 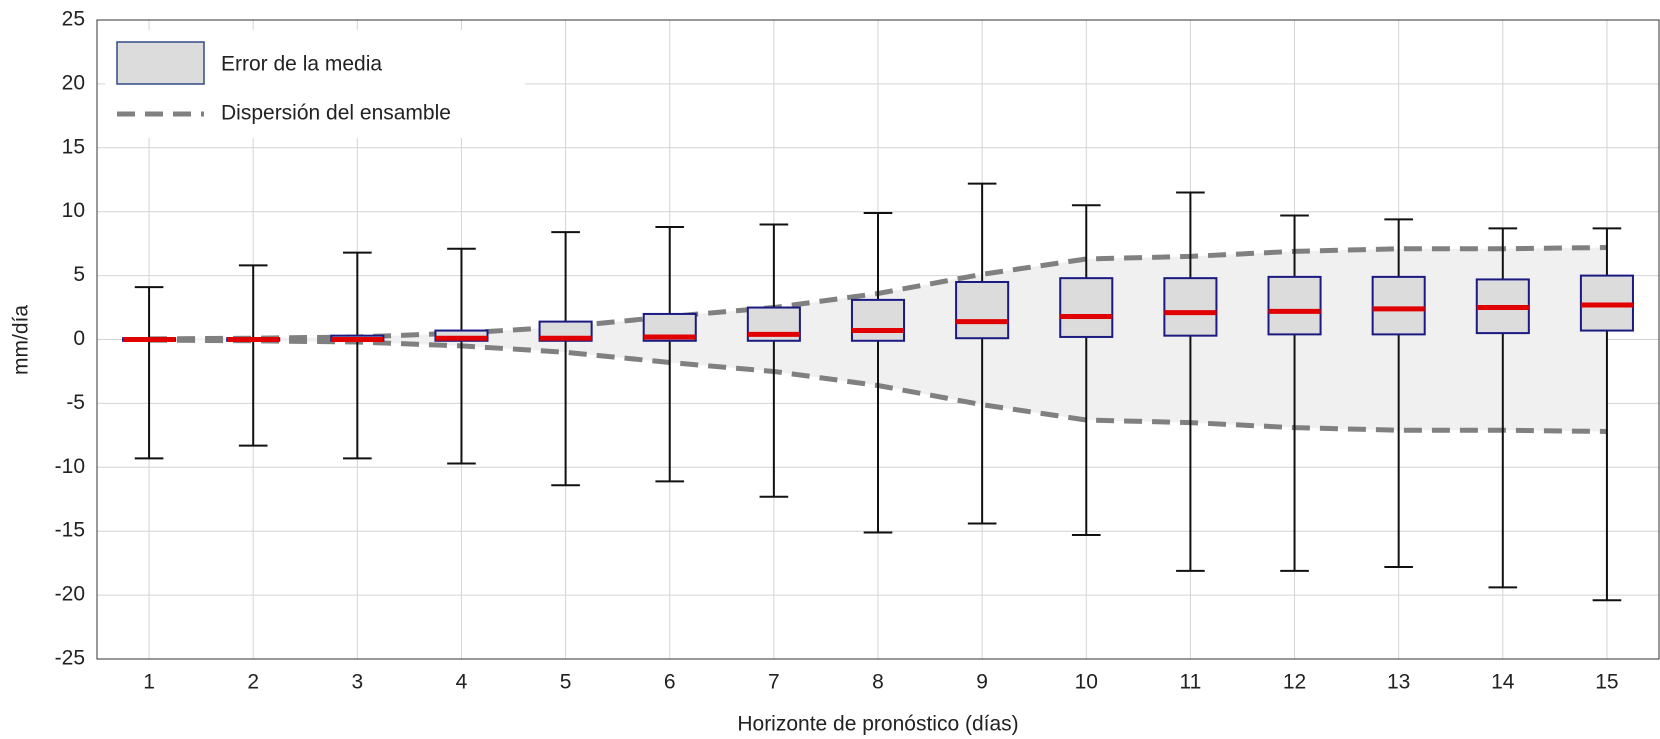 What do you see at coordinates (70, 466) in the screenshot?
I see `y-tick-label: -10` at bounding box center [70, 466].